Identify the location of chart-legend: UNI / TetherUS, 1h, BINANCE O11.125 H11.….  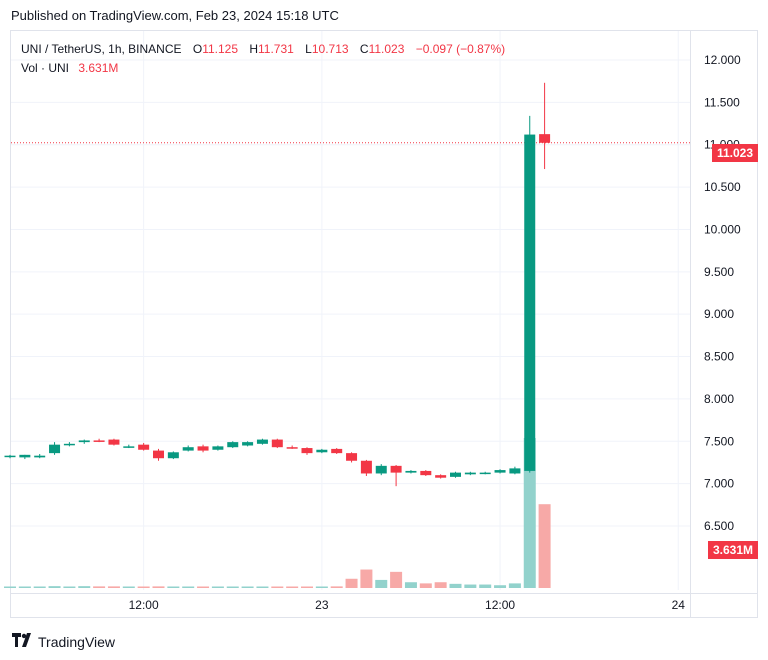
(263, 59).